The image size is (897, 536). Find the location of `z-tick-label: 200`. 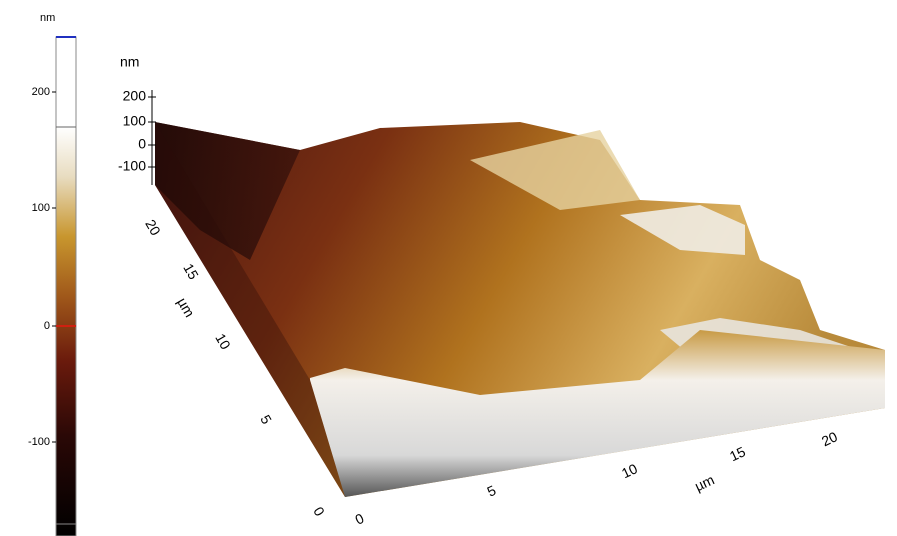

z-tick-label: 200 is located at coordinates (135, 96).